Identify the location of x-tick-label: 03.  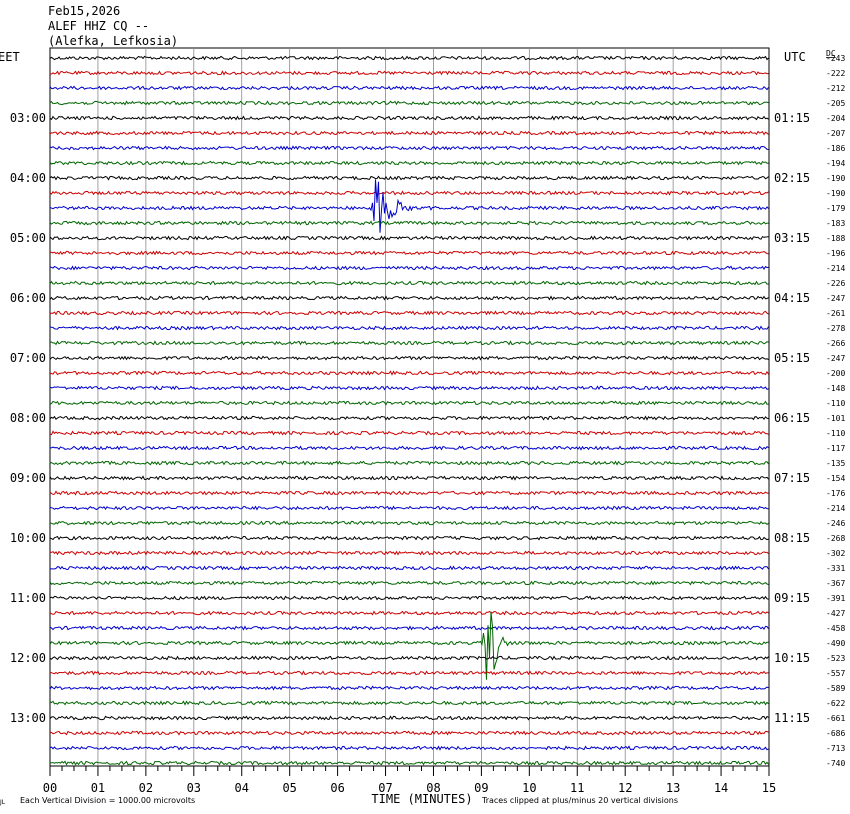
(194, 788).